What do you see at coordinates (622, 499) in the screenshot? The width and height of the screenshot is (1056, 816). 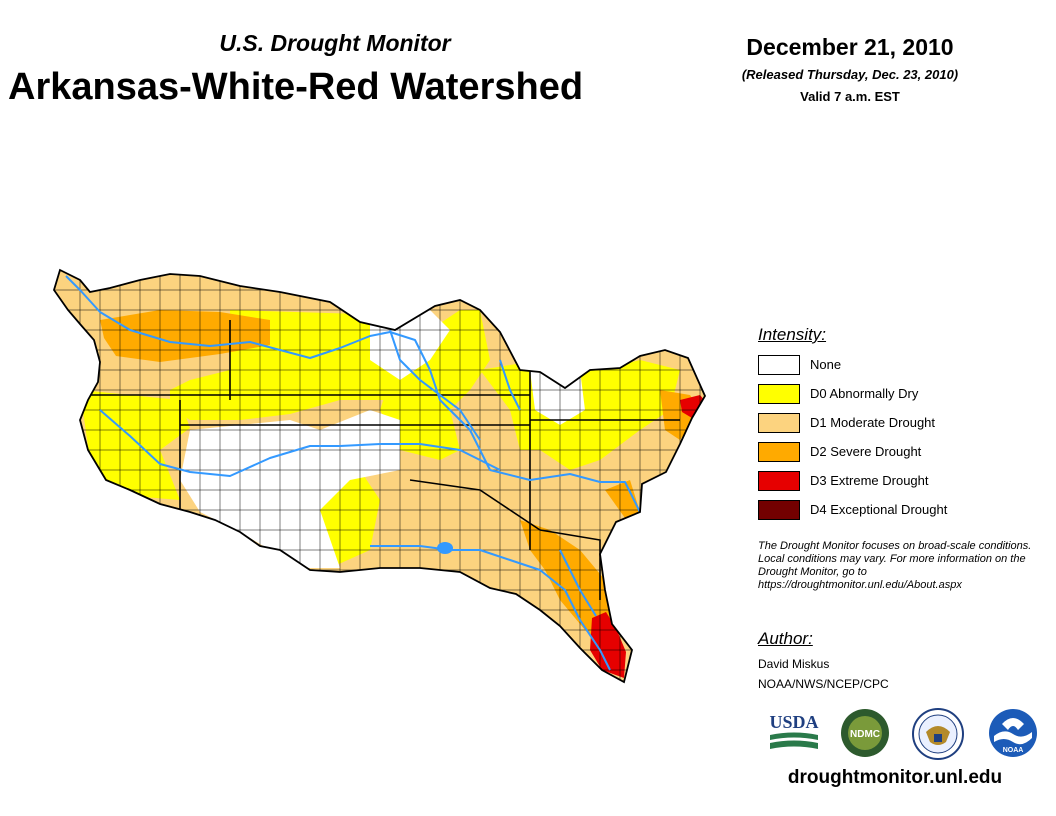 I see `d2-region-east-tail` at bounding box center [622, 499].